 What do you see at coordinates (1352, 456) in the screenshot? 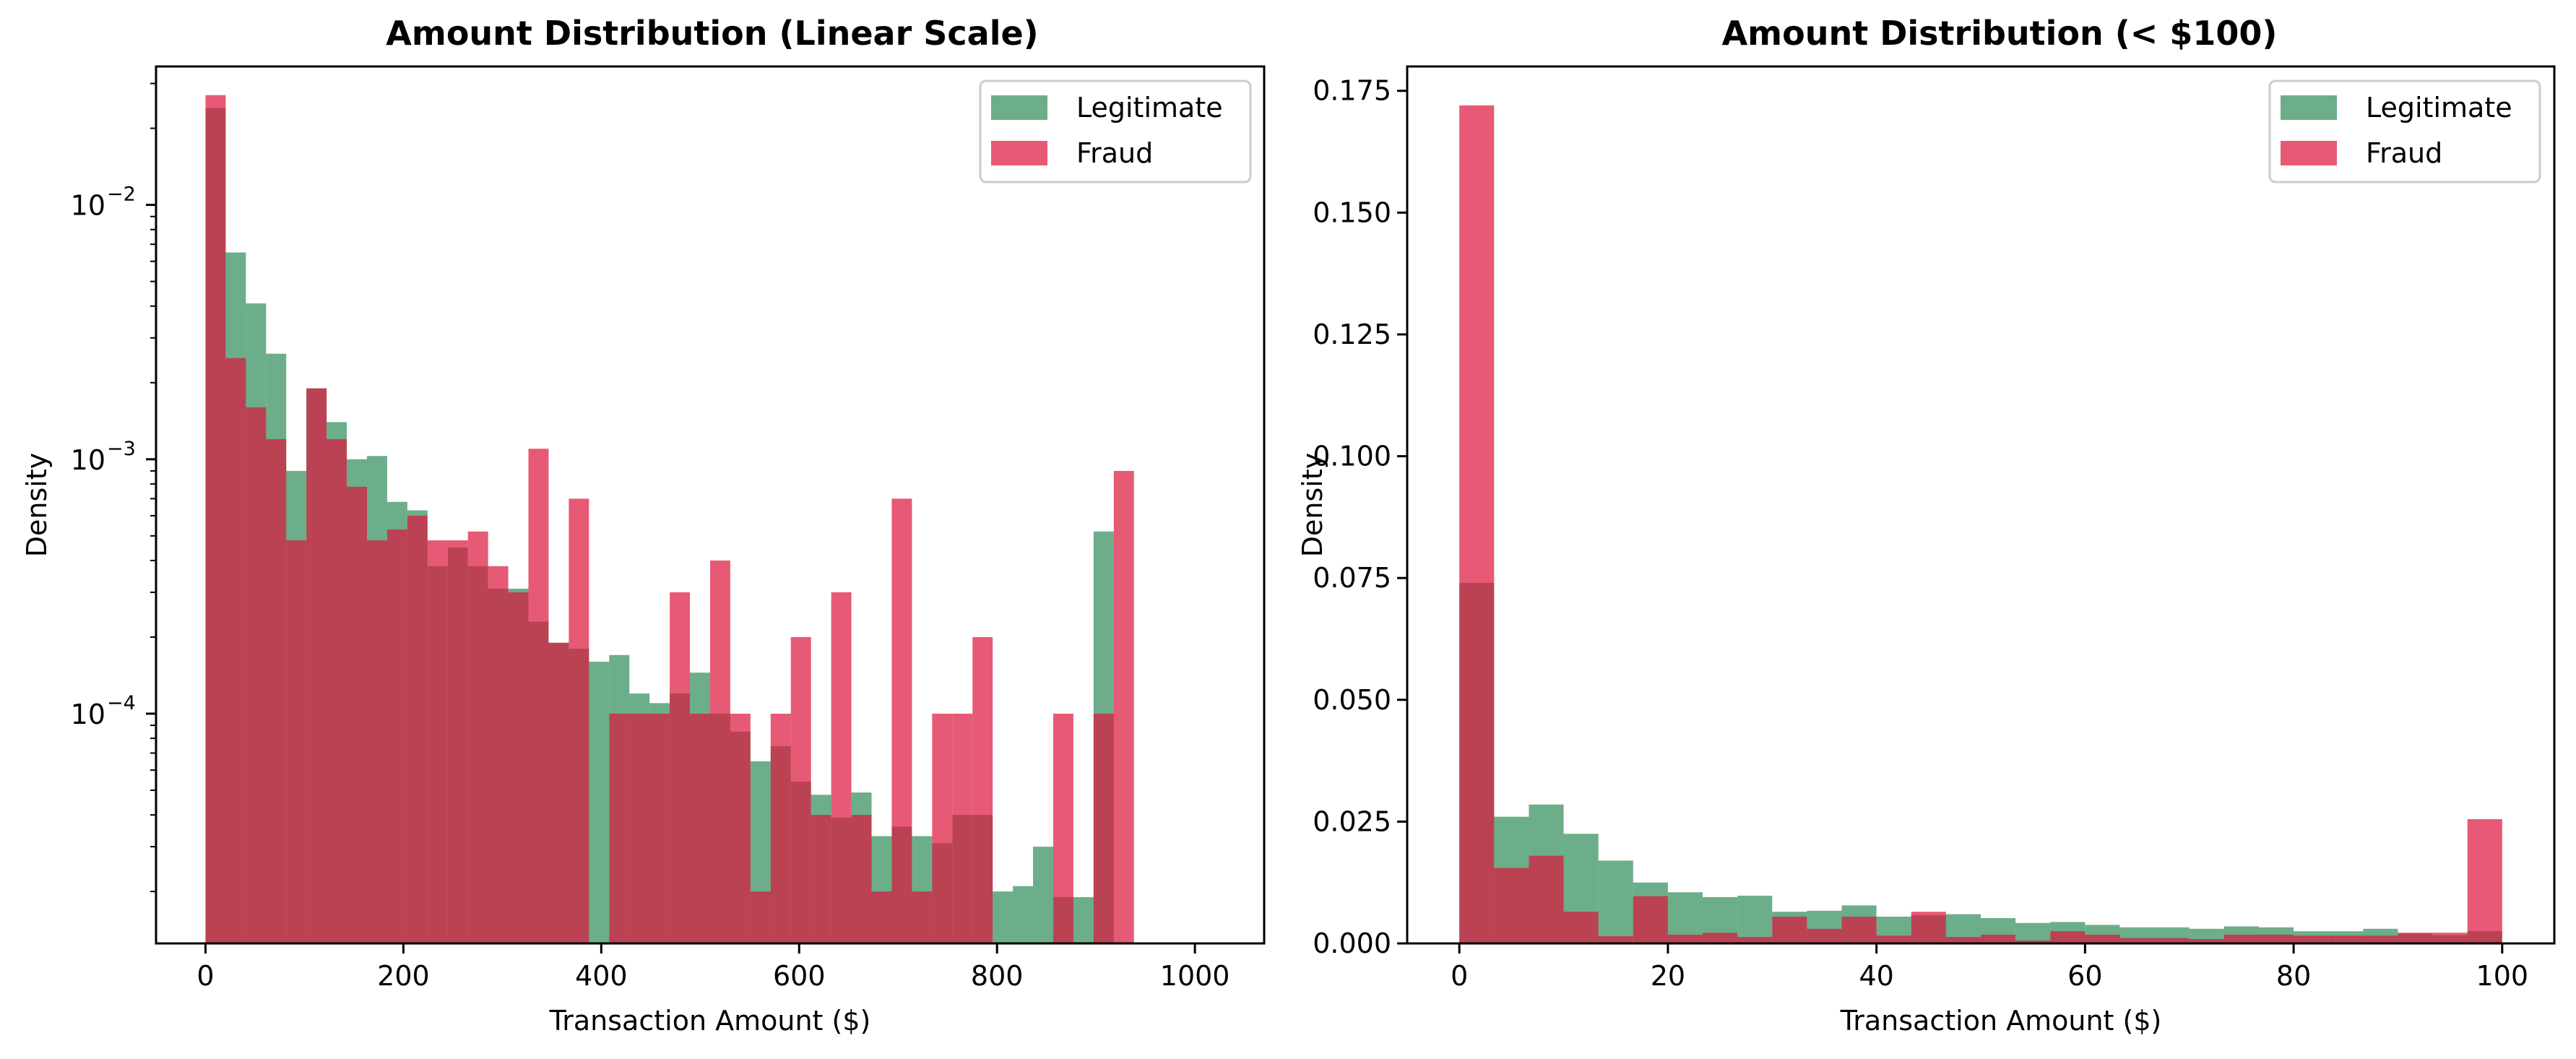
I see `right-y-tick-label: 0.100` at bounding box center [1352, 456].